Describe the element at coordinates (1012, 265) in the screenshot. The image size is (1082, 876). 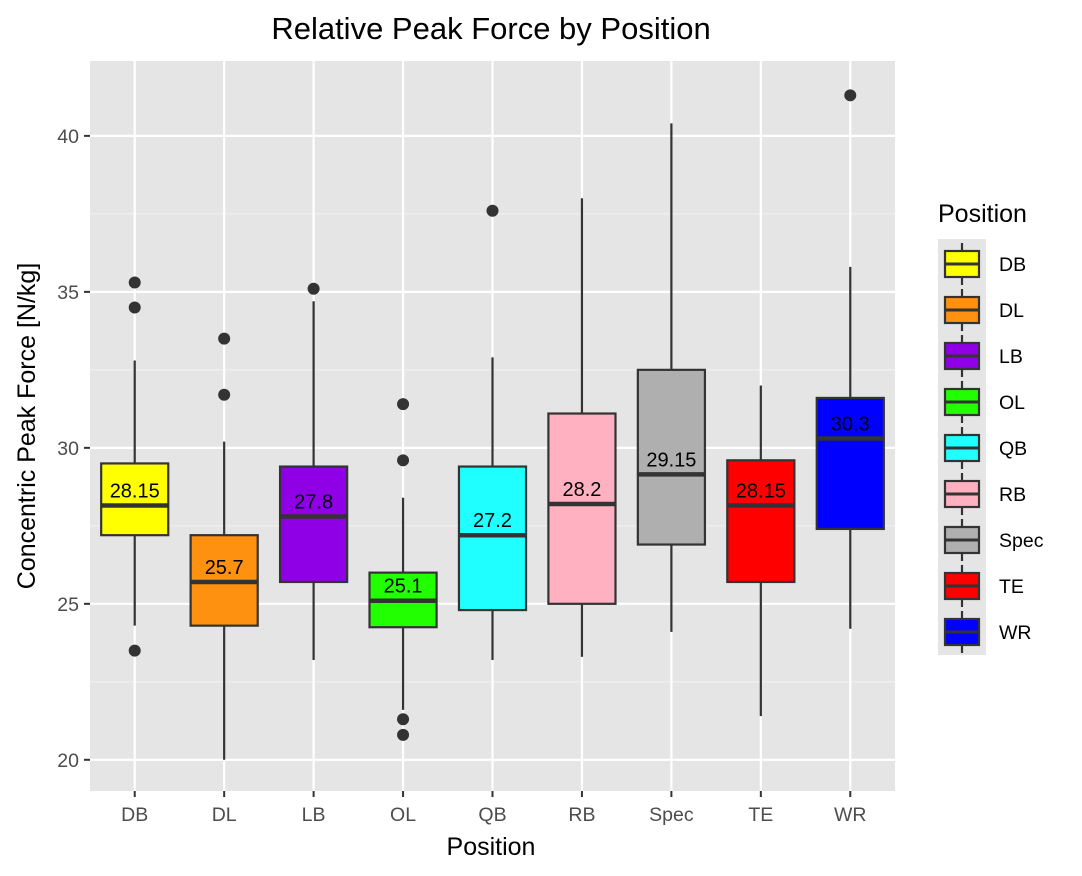
I see `legend-label: DB` at that location.